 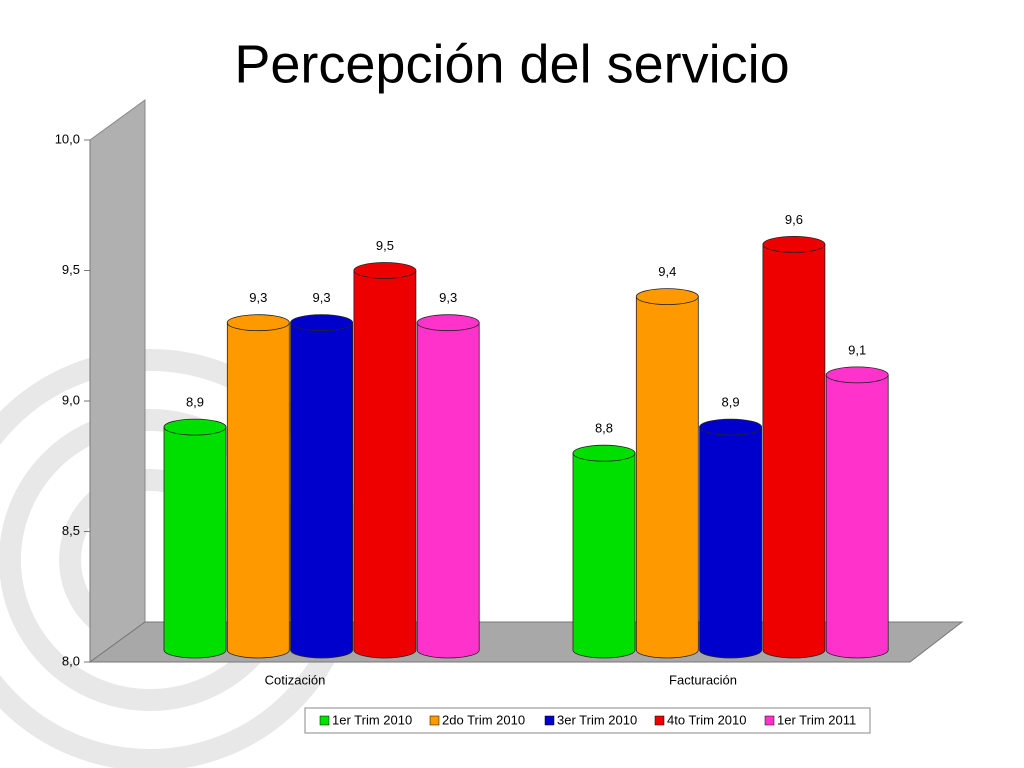 I want to click on legend-label: 1er Trim 2011, so click(x=816, y=719).